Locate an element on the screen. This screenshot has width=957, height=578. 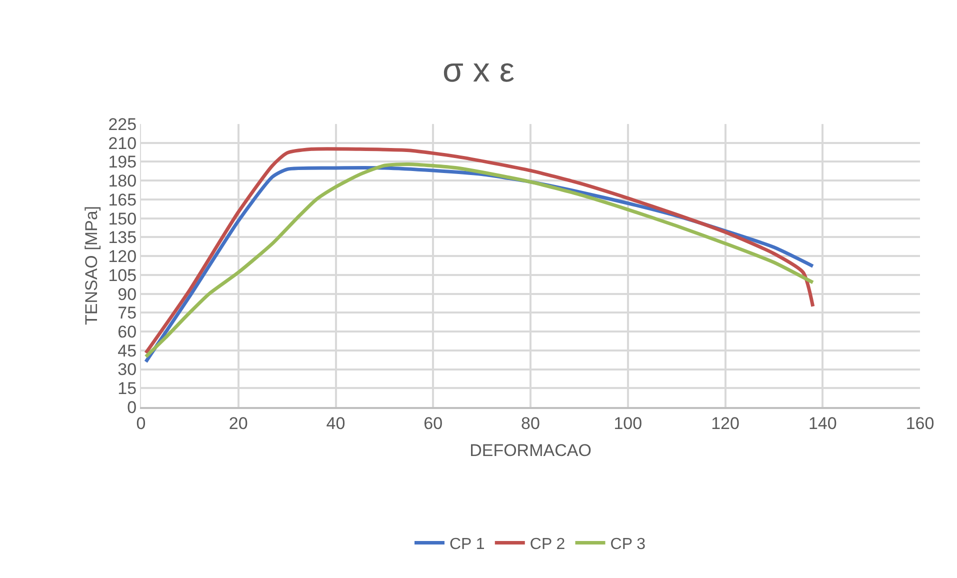
legend-label: CP 1 is located at coordinates (467, 544).